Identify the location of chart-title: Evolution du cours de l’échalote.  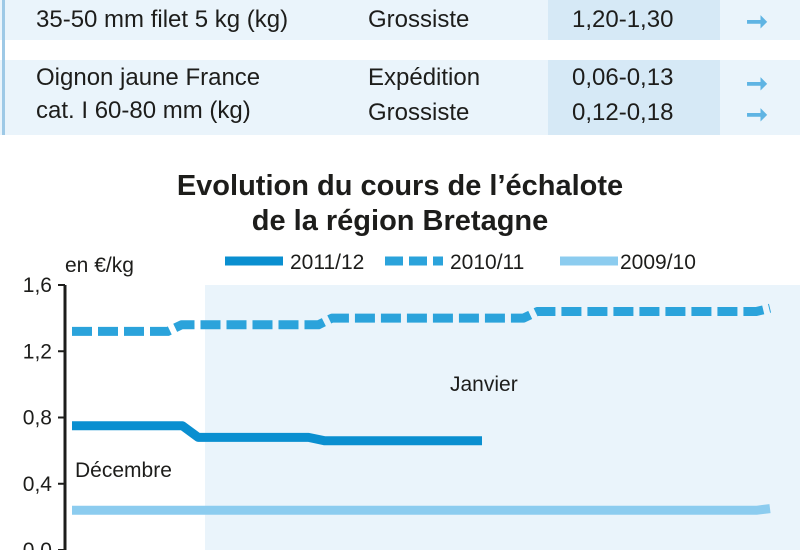
(400, 186).